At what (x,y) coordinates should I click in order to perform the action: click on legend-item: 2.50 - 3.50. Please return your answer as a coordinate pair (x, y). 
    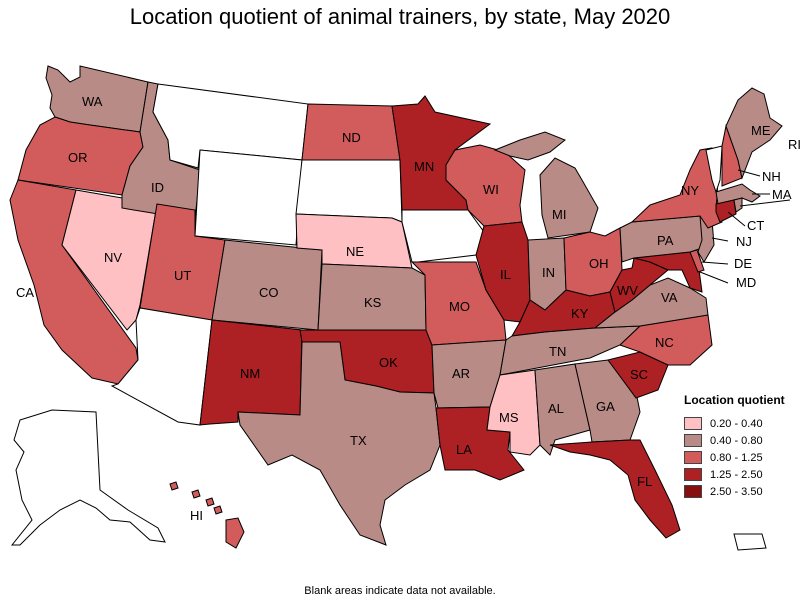
    Looking at the image, I should click on (740, 491).